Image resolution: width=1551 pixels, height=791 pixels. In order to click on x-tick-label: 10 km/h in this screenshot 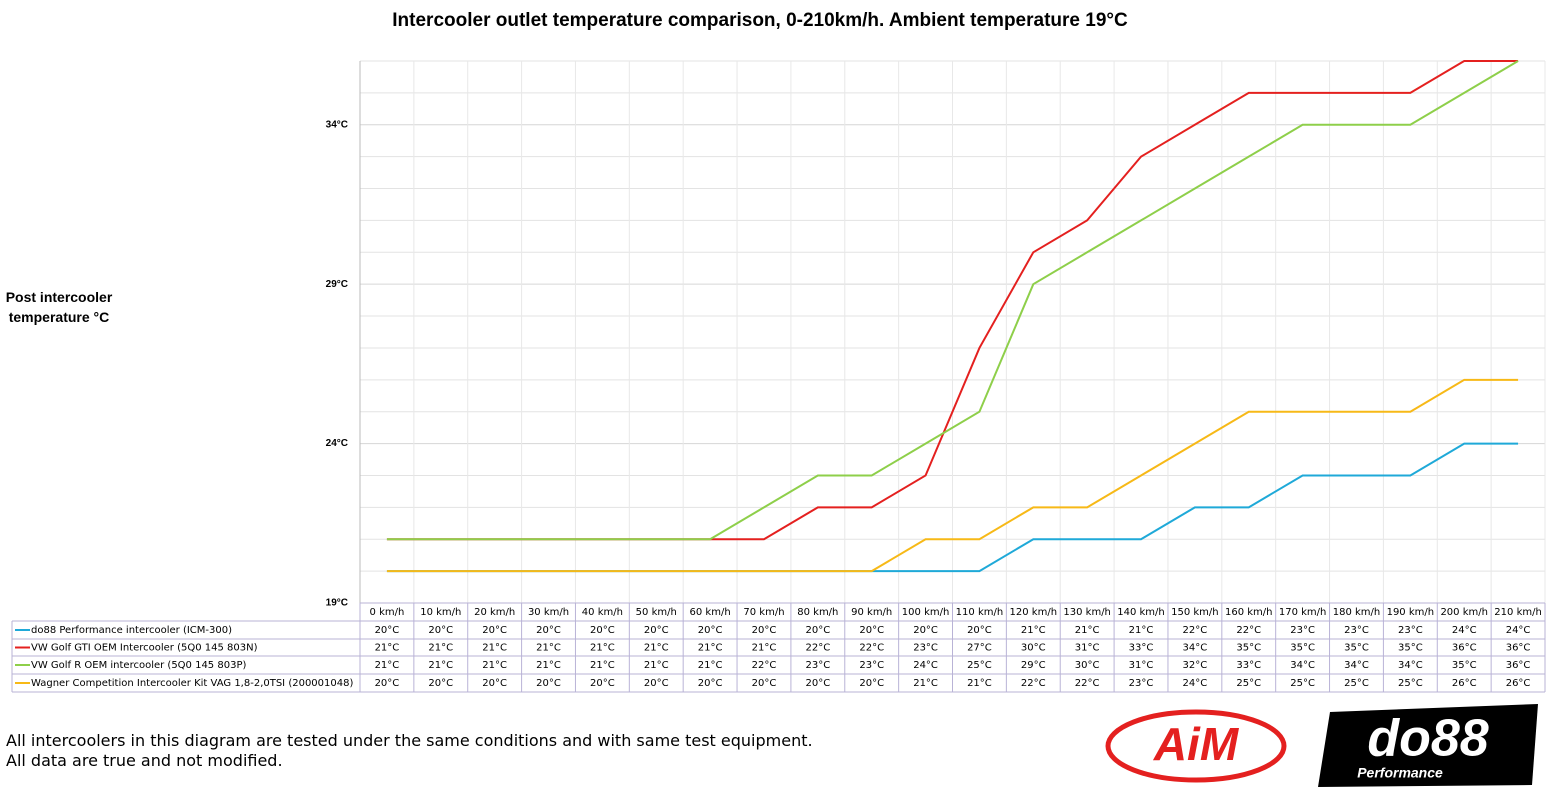, I will do `click(440, 612)`.